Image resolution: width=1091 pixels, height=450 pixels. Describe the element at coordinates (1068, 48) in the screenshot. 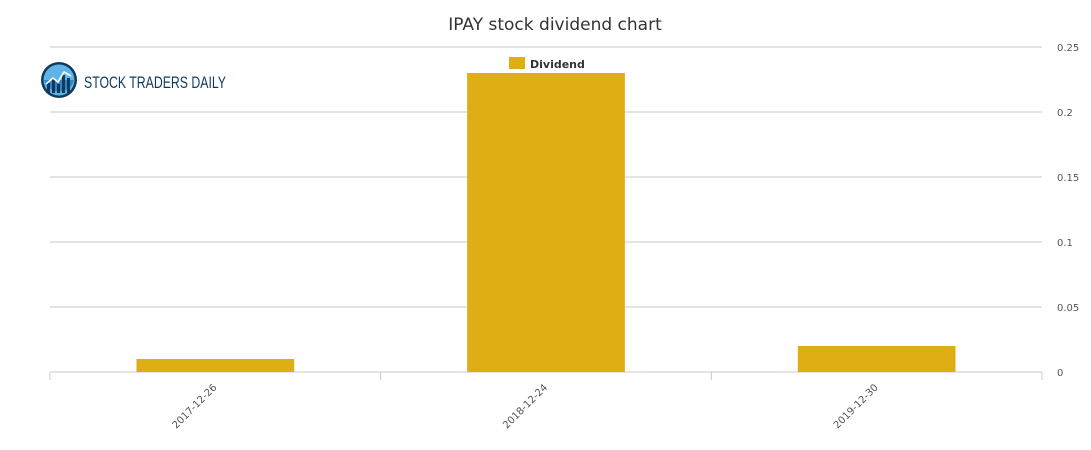

I see `y-tick-label: 0.25` at that location.